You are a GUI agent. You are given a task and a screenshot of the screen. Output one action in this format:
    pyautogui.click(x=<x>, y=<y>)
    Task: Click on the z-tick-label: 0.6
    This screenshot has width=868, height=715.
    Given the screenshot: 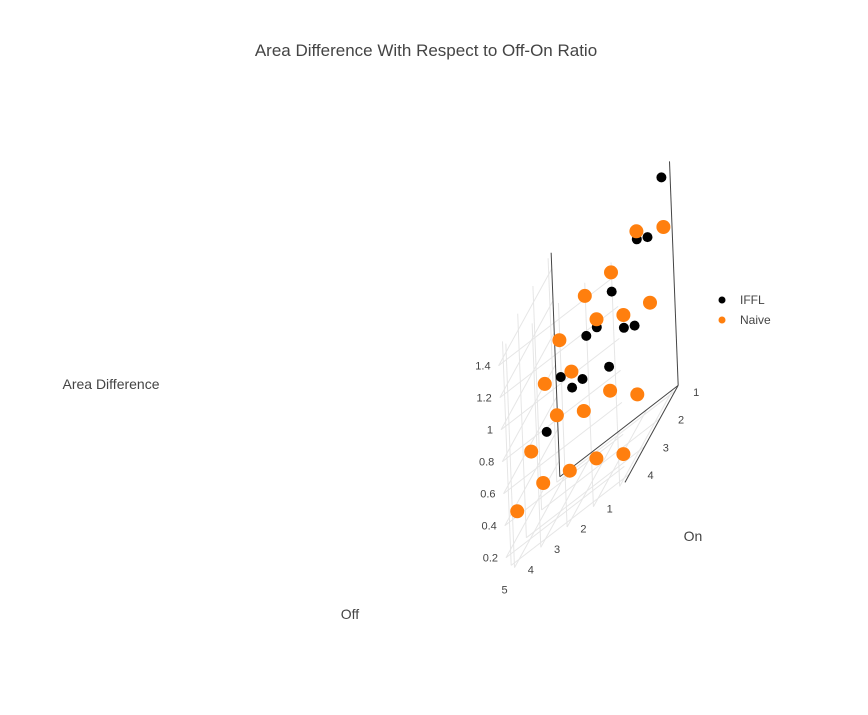 What is the action you would take?
    pyautogui.click(x=487, y=495)
    